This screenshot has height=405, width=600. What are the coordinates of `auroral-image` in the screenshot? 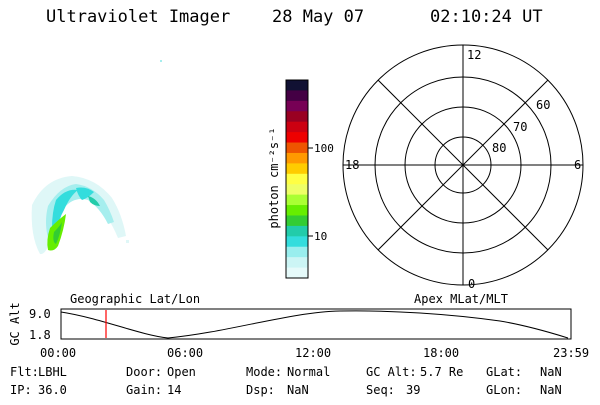 It's located at (96, 157).